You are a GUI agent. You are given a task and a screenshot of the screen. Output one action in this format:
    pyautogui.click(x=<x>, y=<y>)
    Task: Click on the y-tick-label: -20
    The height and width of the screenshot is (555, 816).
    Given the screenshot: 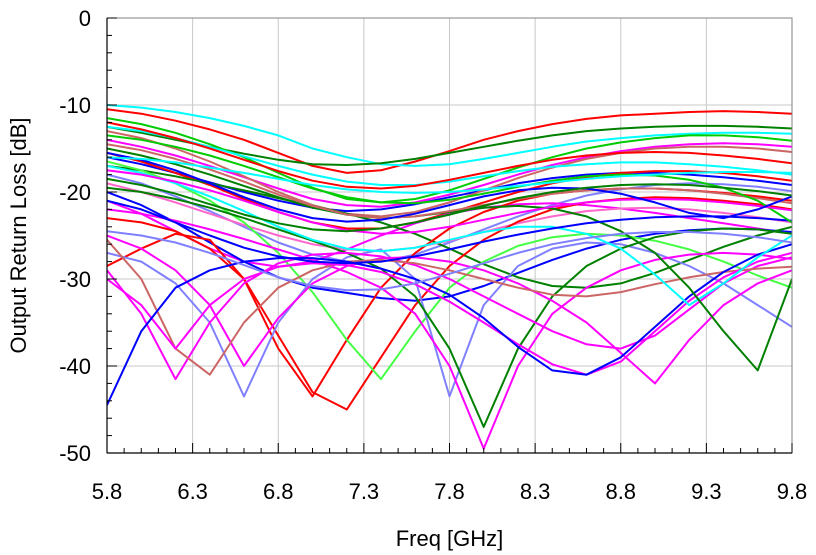 What is the action you would take?
    pyautogui.click(x=75, y=192)
    